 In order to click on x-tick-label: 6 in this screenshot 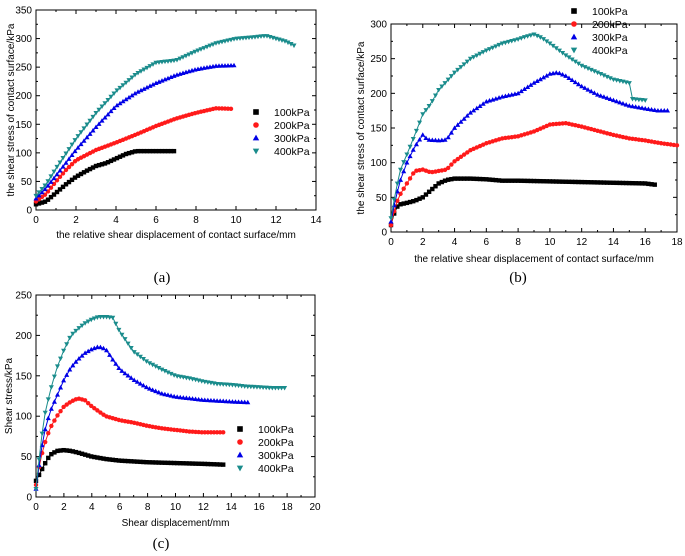, I will do `click(156, 220)`.